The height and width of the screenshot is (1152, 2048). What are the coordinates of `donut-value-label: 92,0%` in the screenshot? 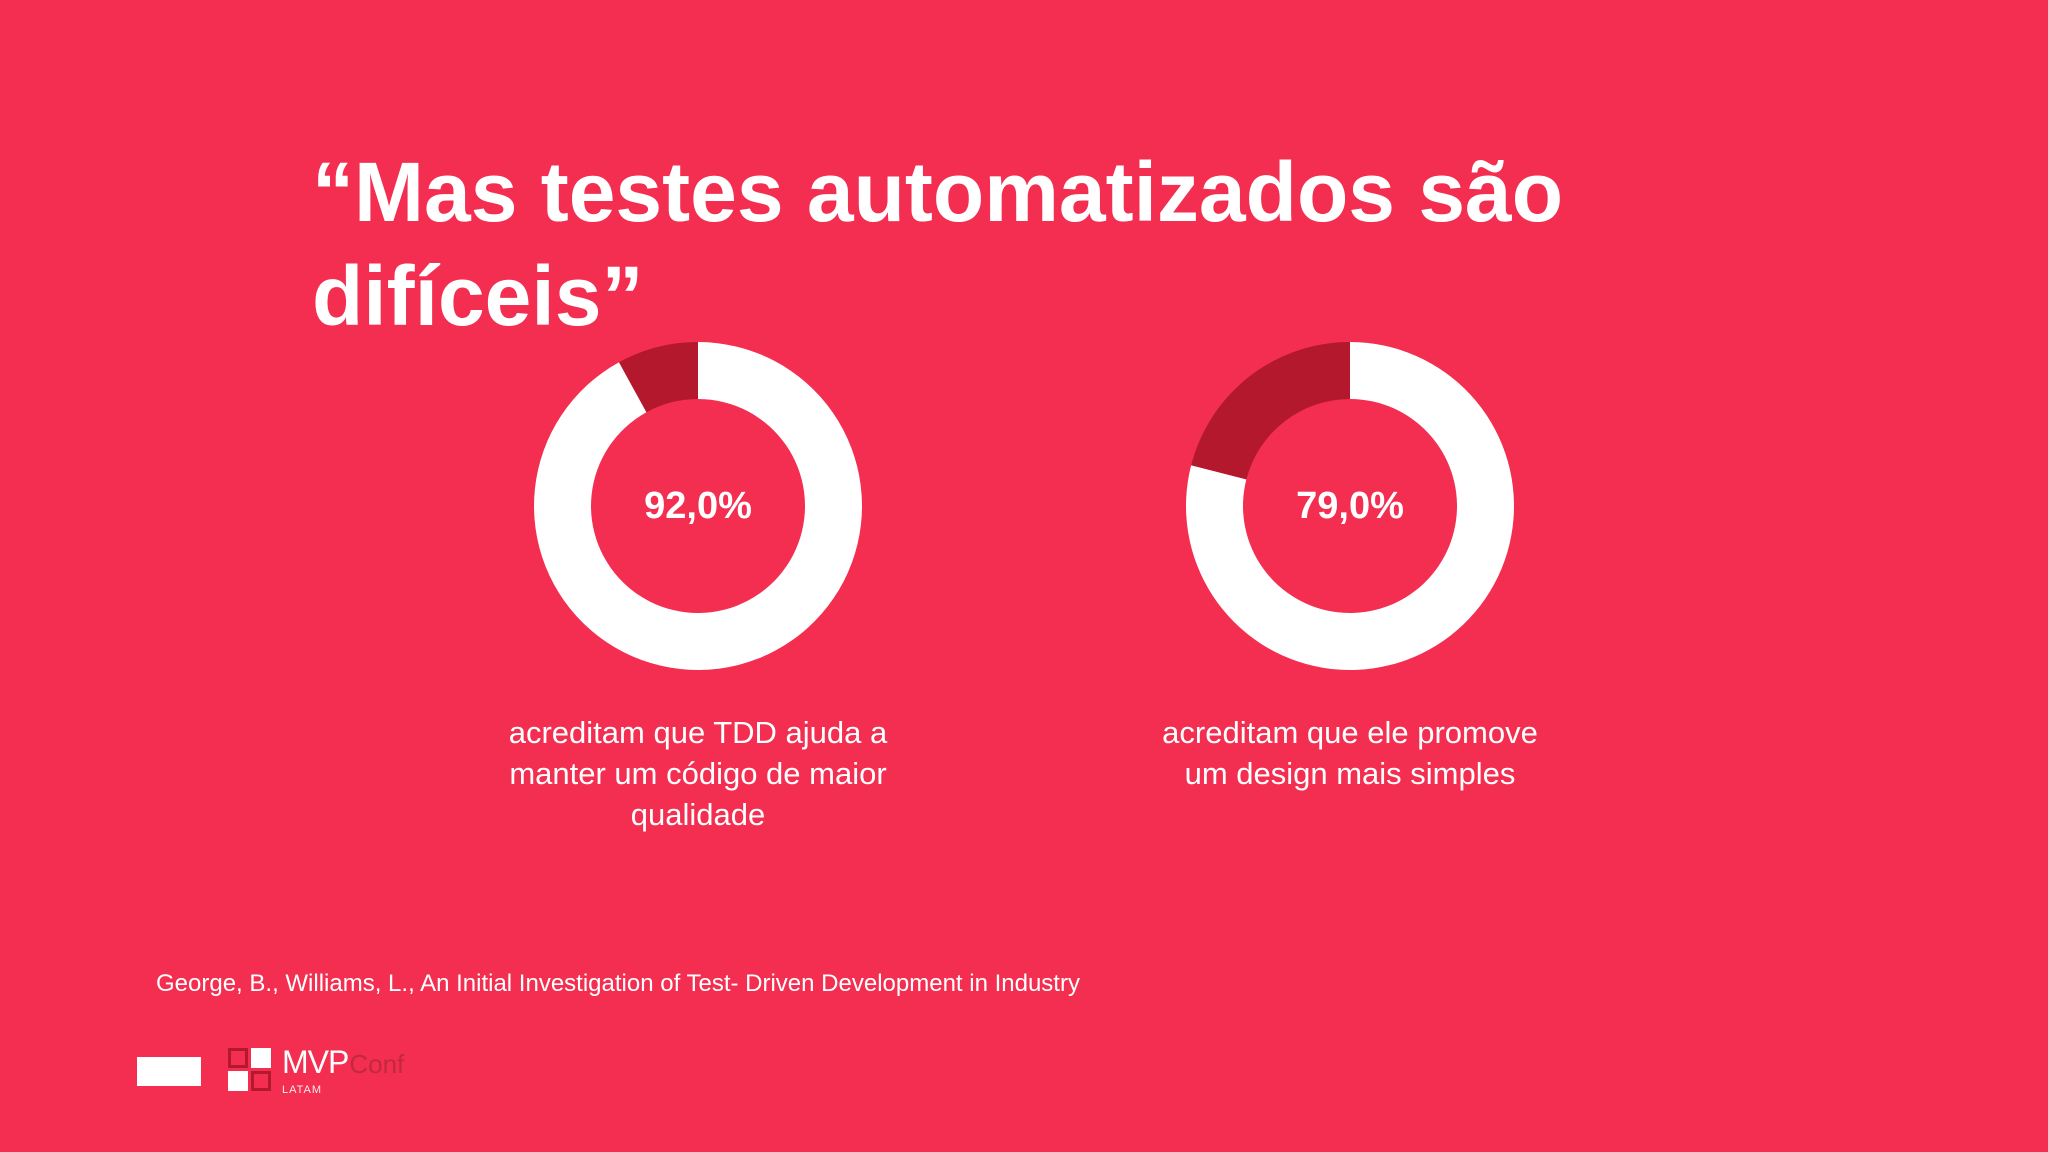 It's located at (698, 505).